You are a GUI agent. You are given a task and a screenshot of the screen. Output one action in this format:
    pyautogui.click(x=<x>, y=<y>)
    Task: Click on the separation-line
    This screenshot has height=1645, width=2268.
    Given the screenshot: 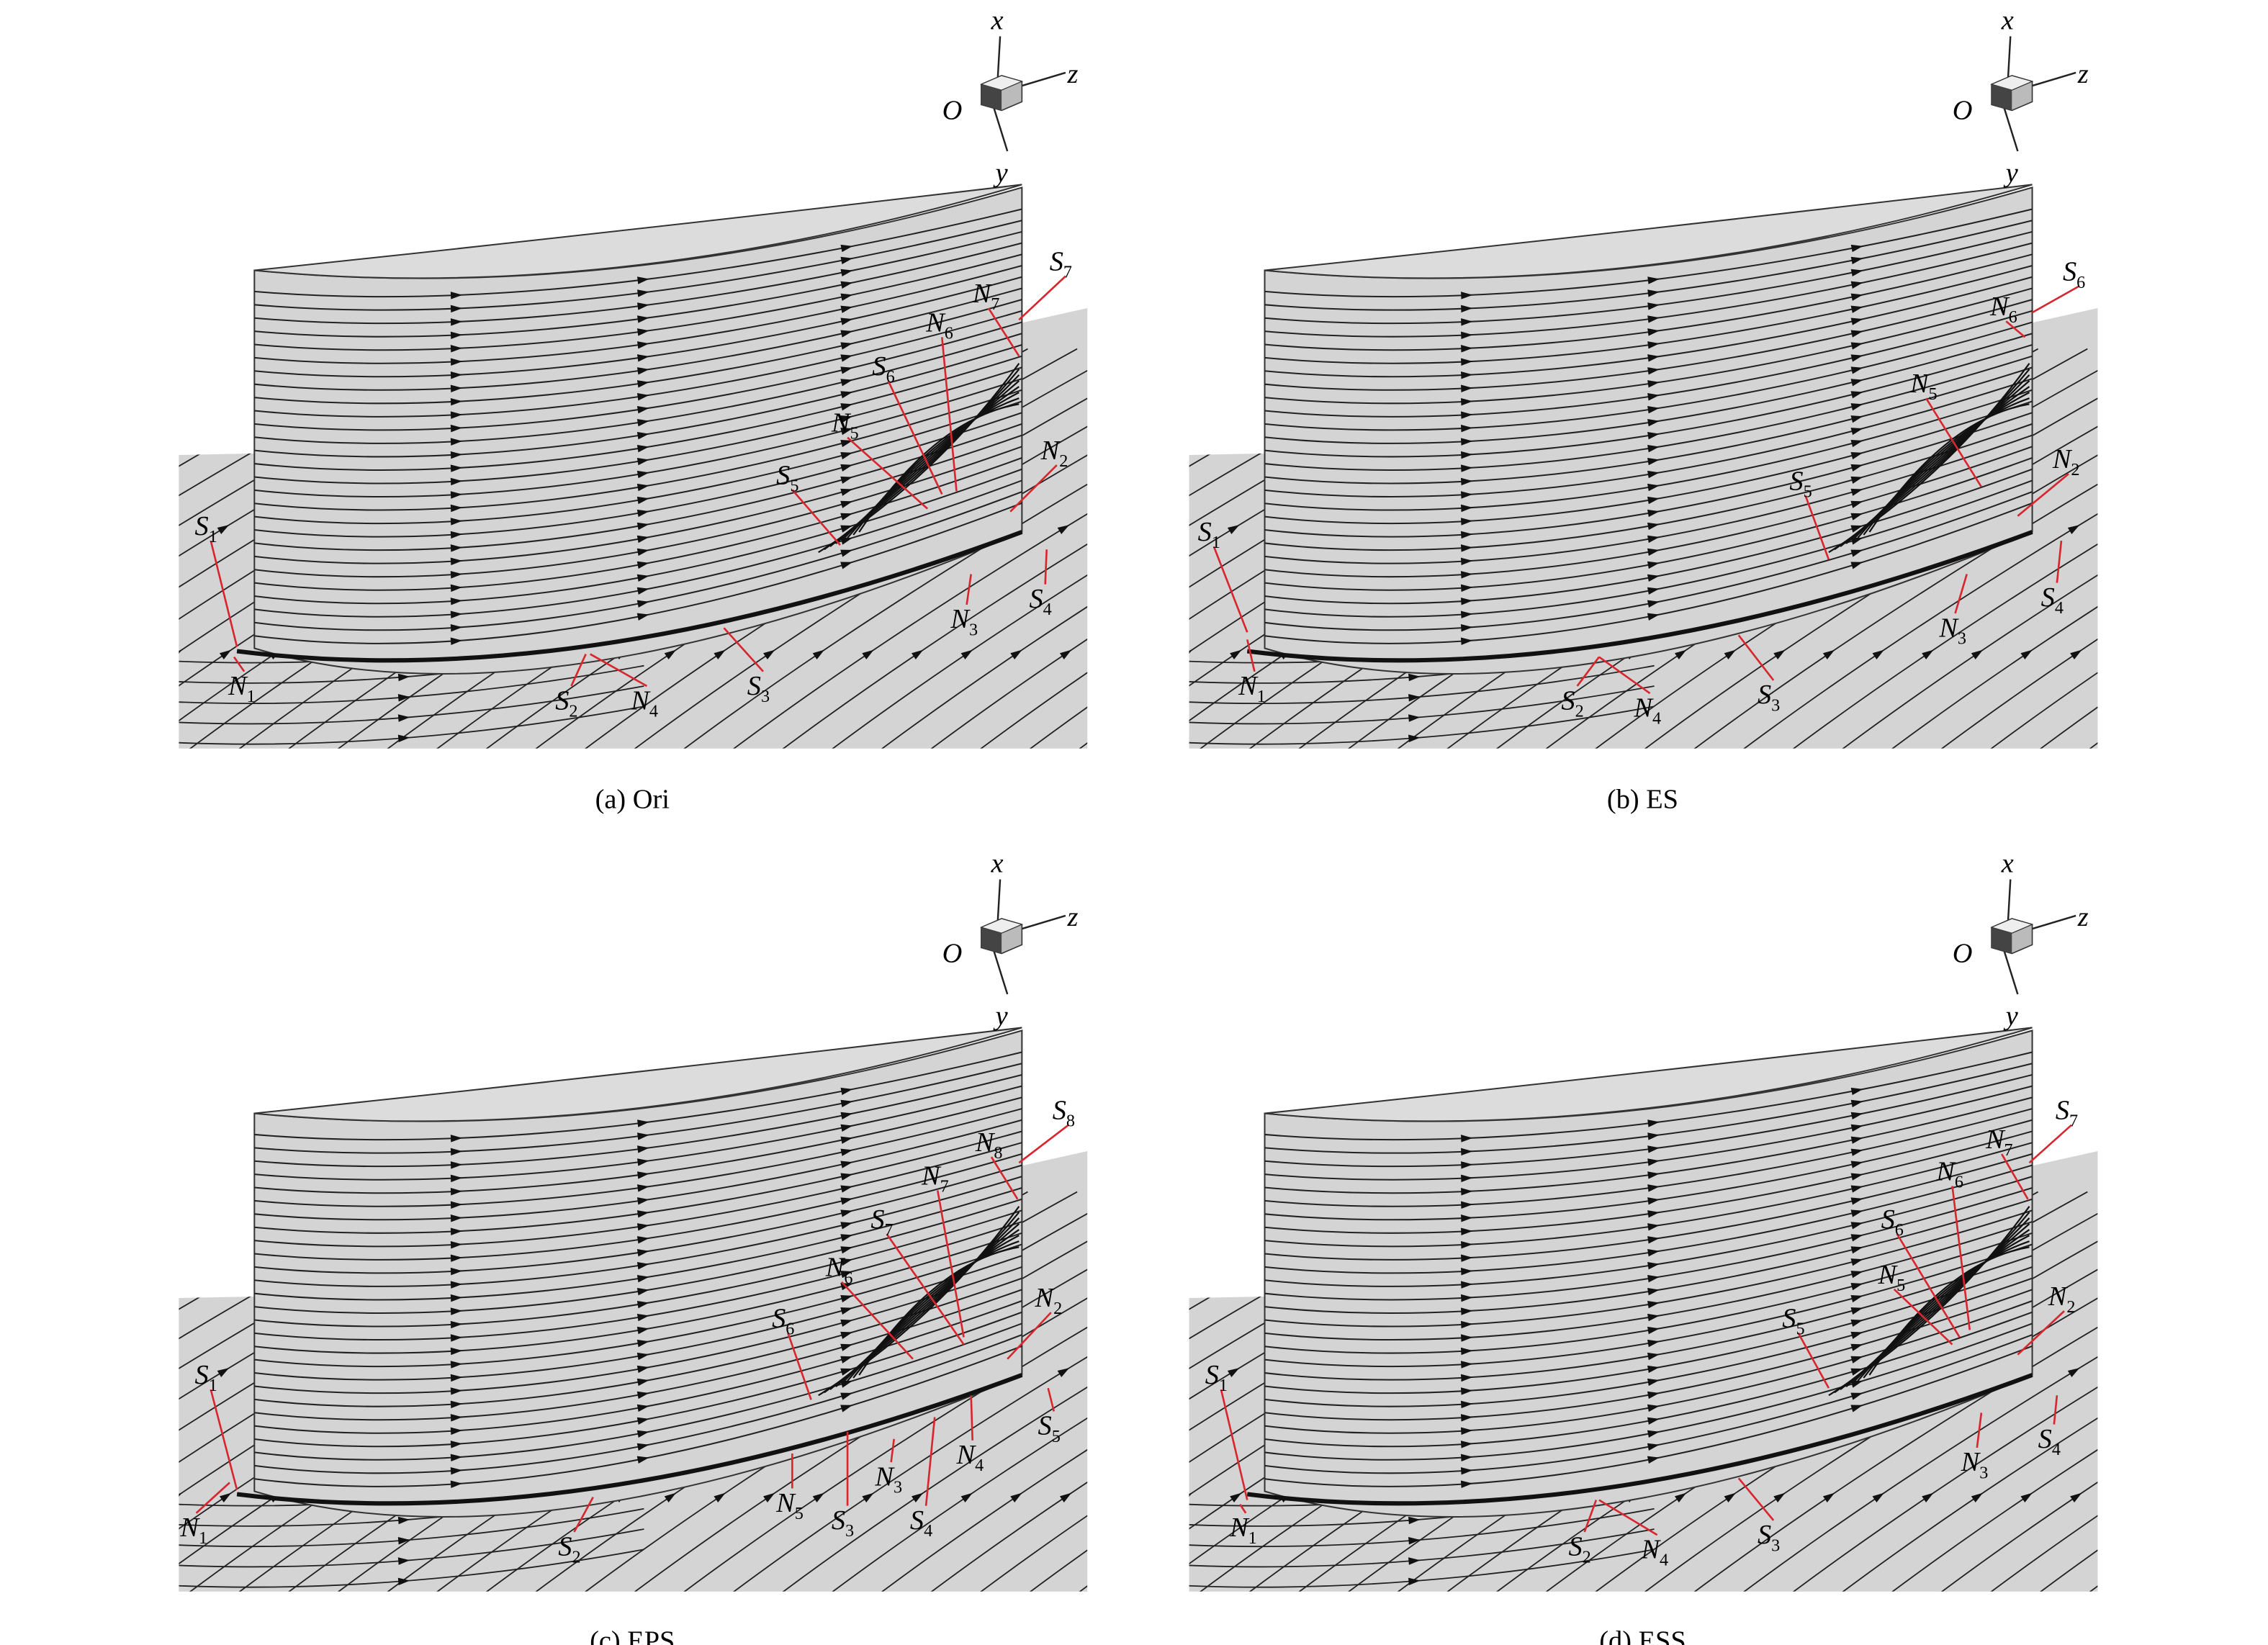 What is the action you would take?
    pyautogui.click(x=1639, y=597)
    